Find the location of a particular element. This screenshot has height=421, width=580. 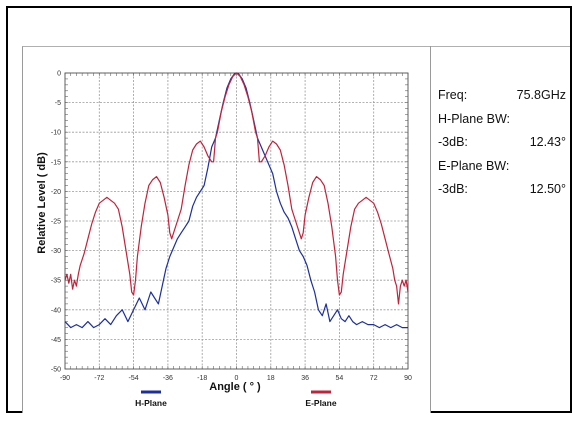

h-3db-value: 12.43° is located at coordinates (547, 142).